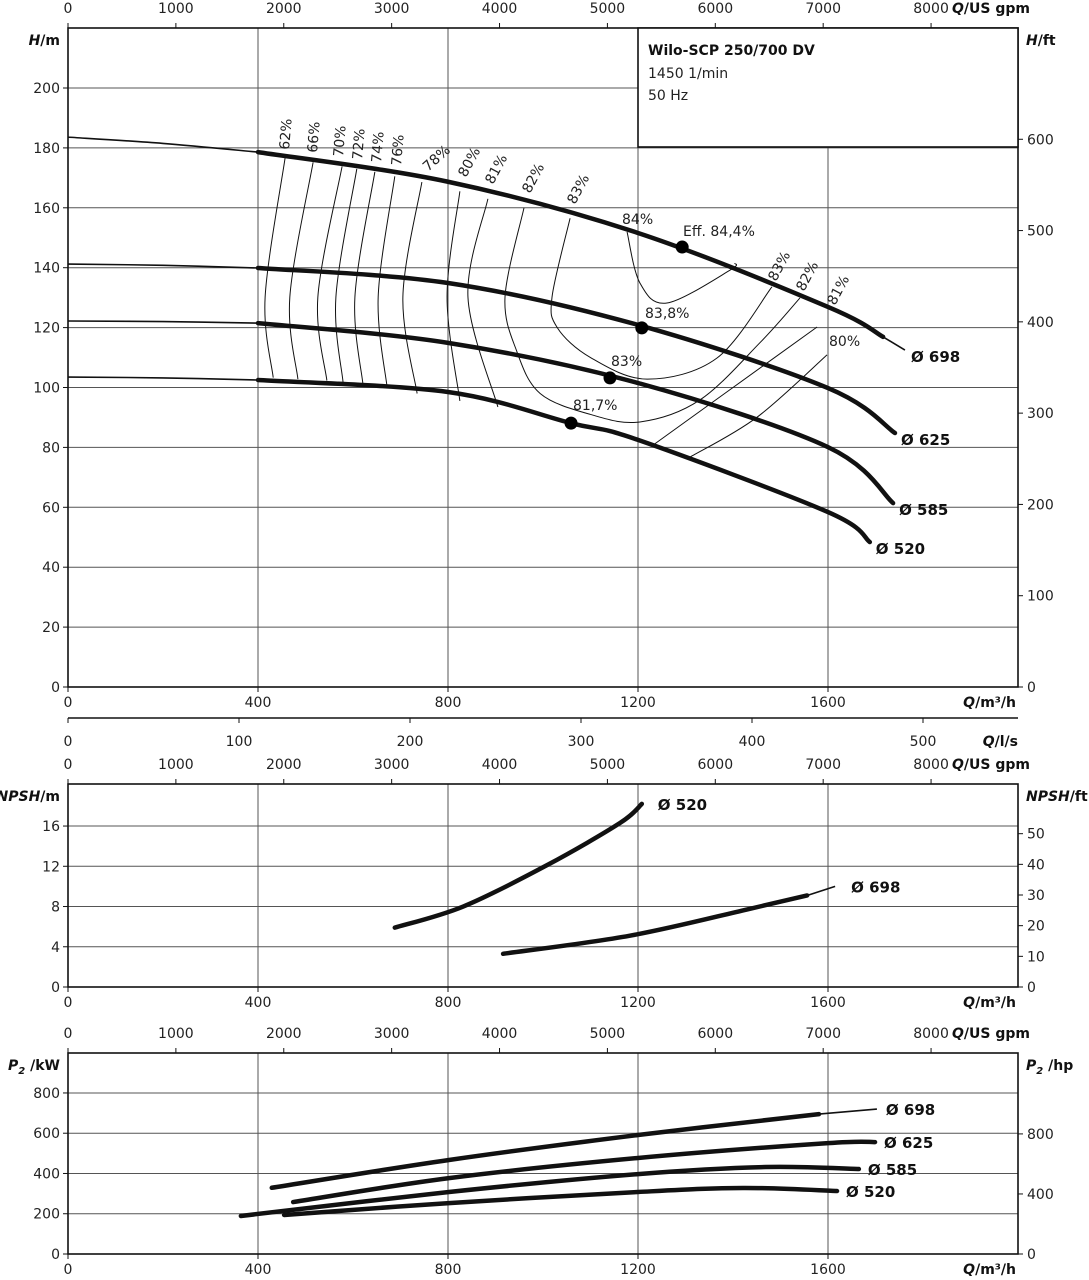 The height and width of the screenshot is (1280, 1089). I want to click on right-tick-label: 0, so click(1031, 1255).